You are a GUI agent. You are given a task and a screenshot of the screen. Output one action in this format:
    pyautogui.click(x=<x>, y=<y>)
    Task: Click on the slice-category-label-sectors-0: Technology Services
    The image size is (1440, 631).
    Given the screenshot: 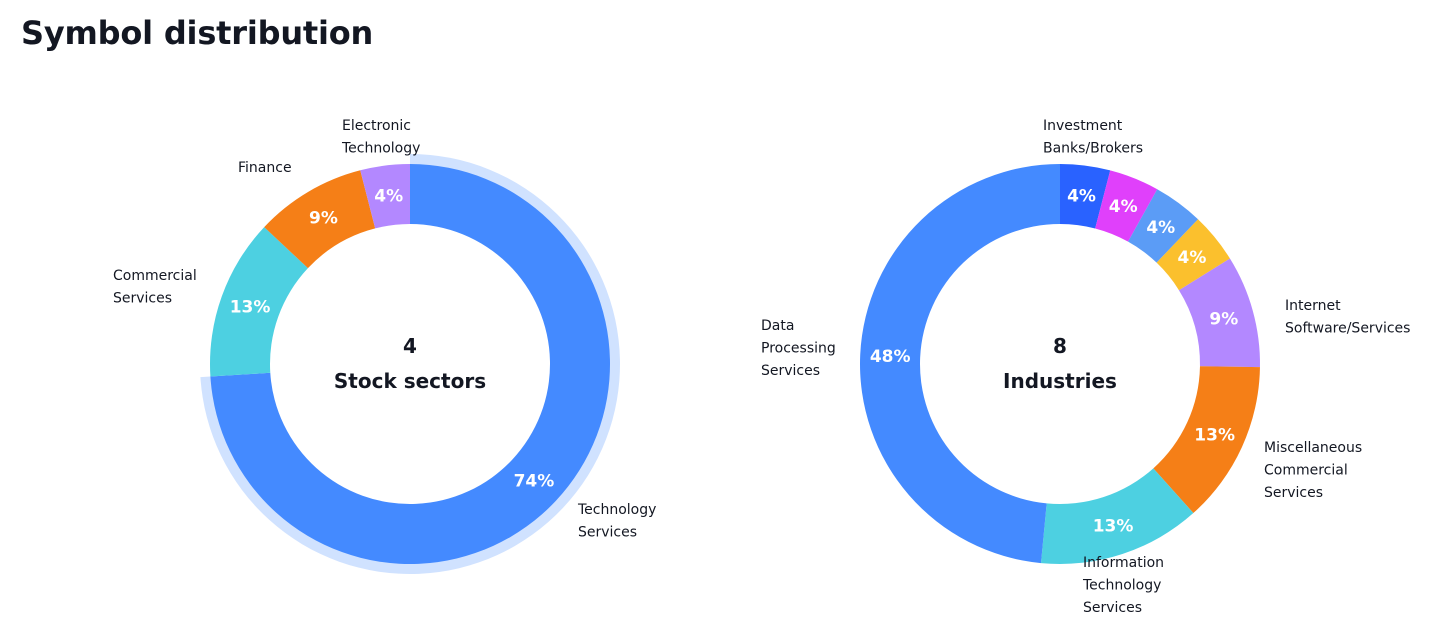 What is the action you would take?
    pyautogui.click(x=616, y=521)
    